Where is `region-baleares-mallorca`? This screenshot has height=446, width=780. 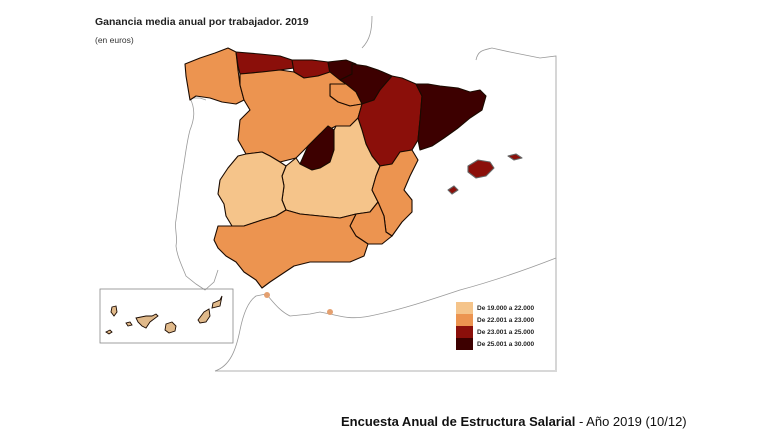 region-baleares-mallorca is located at coordinates (481, 169).